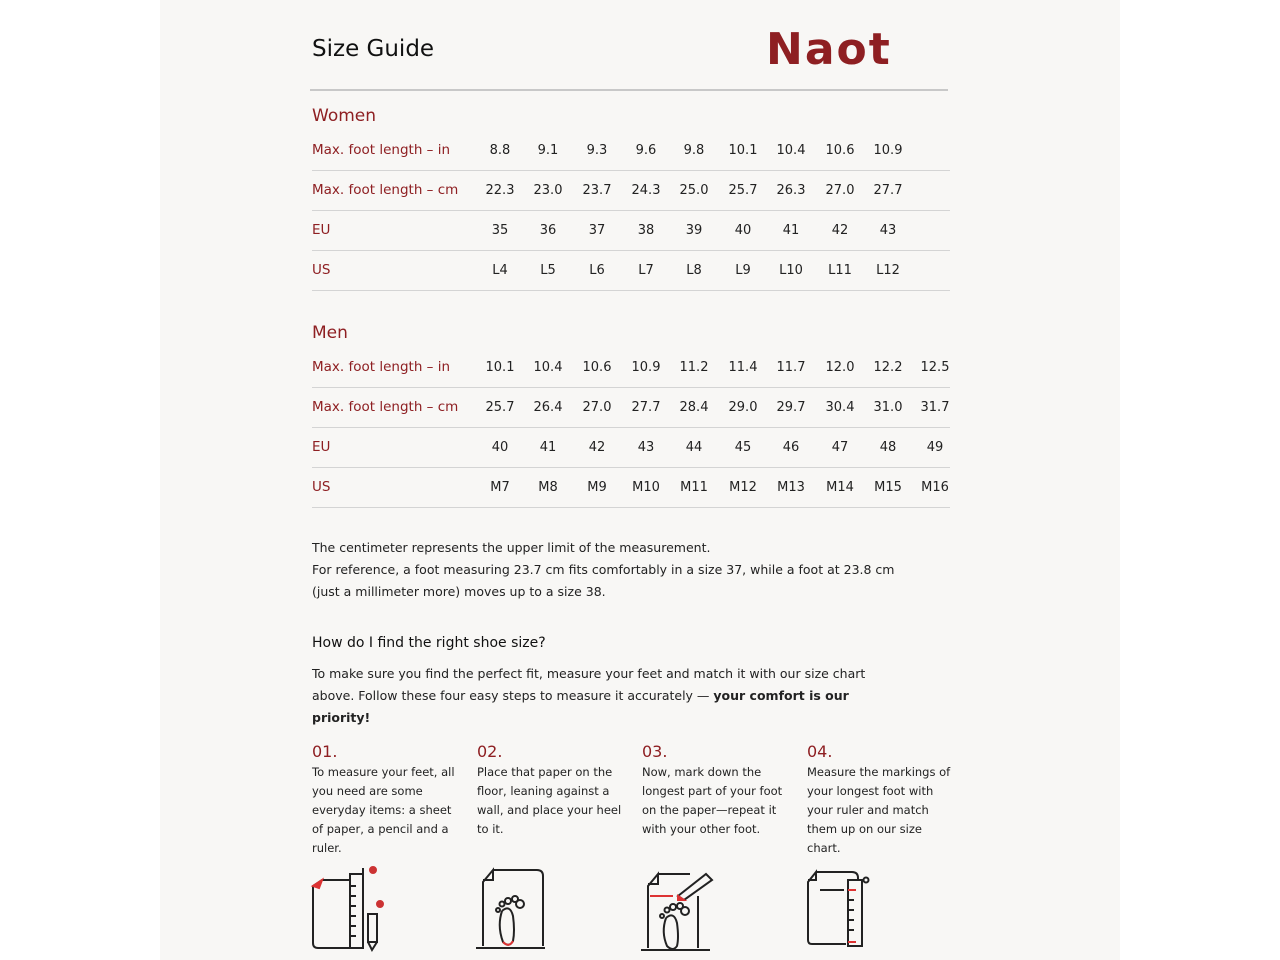  Describe the element at coordinates (629, 90) in the screenshot. I see `divider` at that location.